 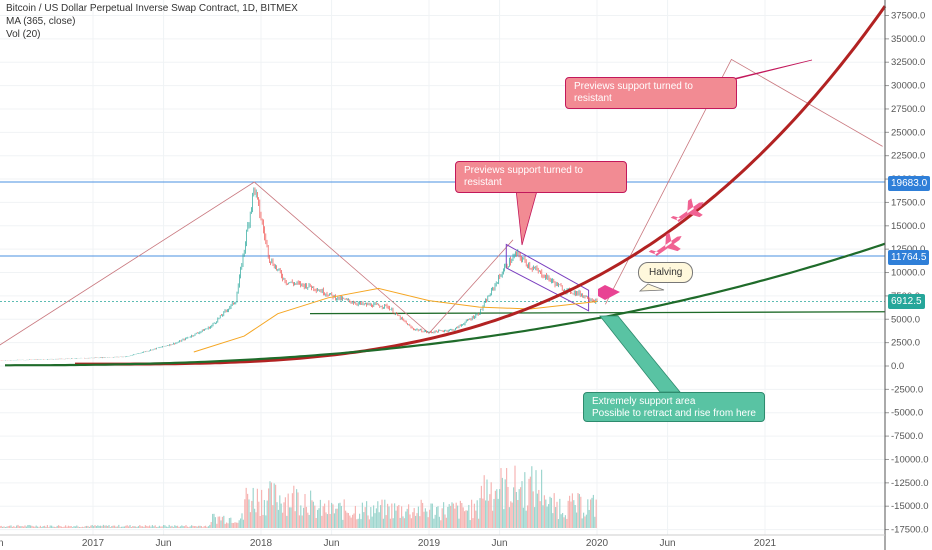 What do you see at coordinates (666, 272) in the screenshot?
I see `halving-callout: Halving` at bounding box center [666, 272].